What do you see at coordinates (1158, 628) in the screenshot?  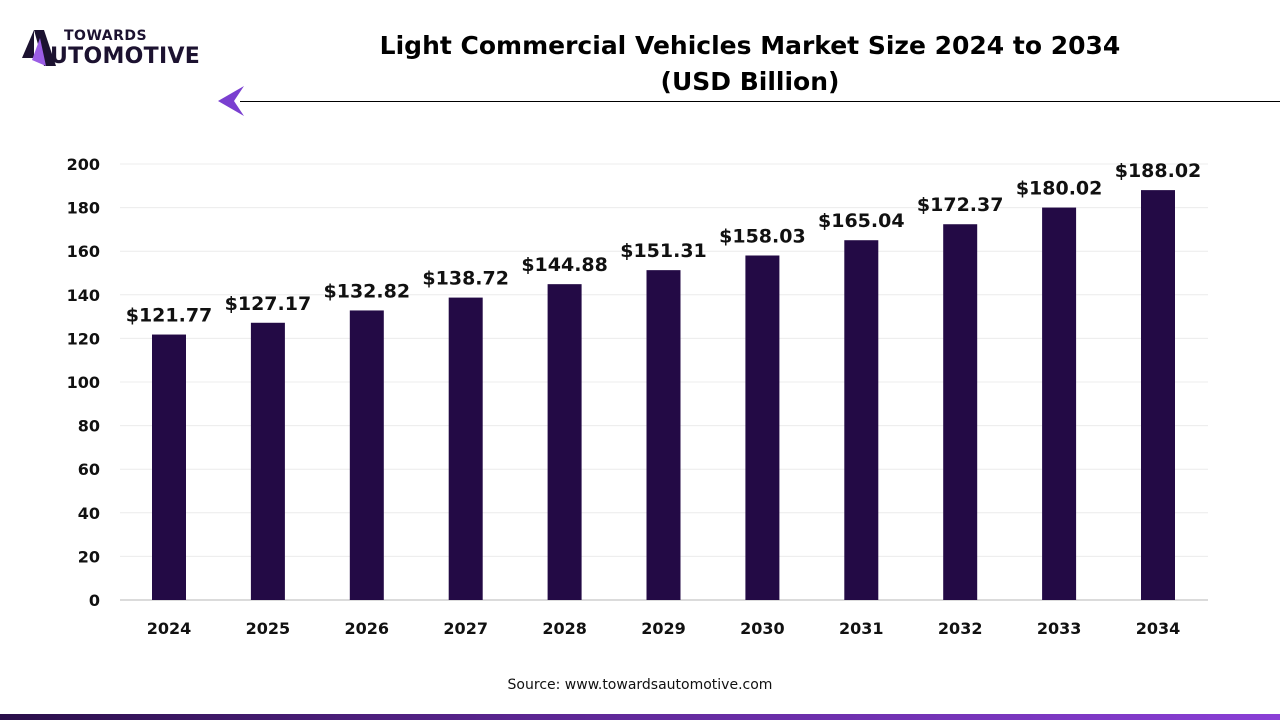 I see `x-tick-label: 2034` at bounding box center [1158, 628].